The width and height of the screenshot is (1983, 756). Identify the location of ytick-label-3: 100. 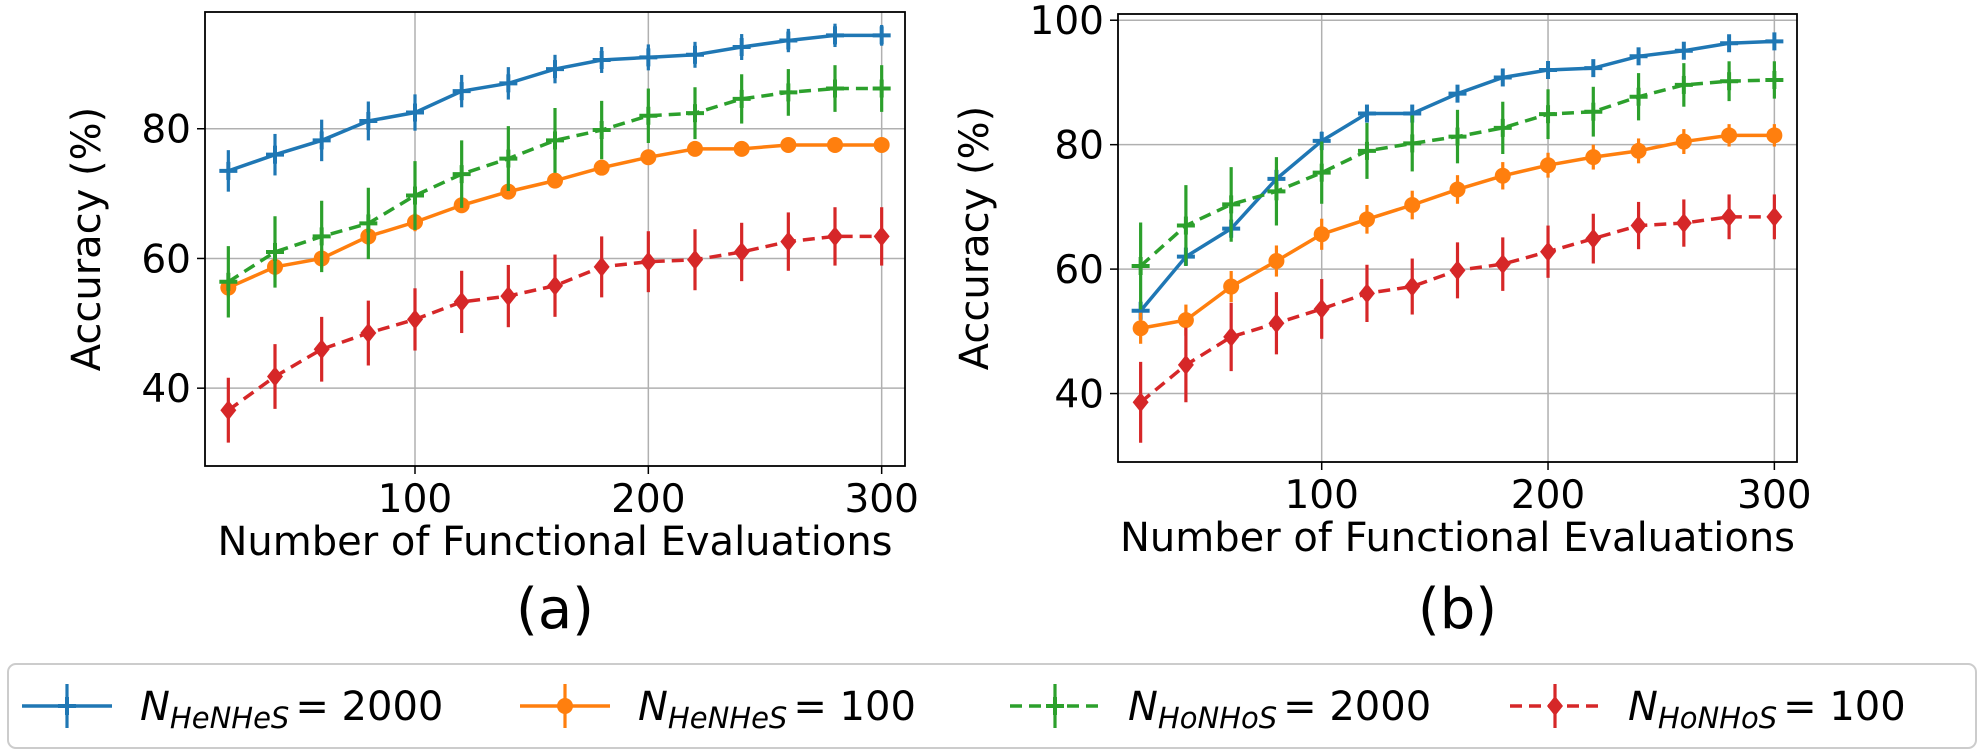
(1067, 22).